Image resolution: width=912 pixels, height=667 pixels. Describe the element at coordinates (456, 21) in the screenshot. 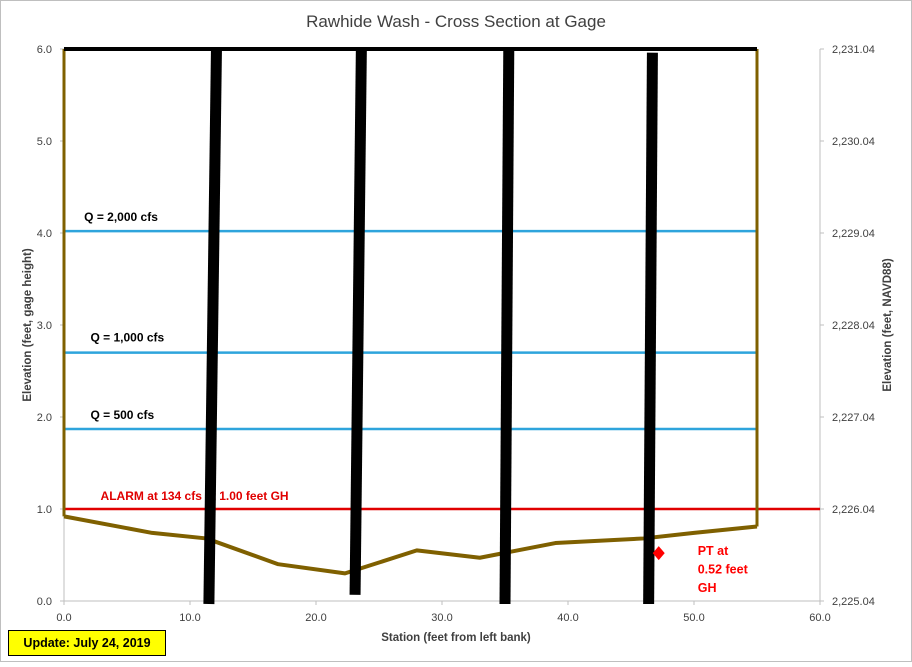

I see `chart-title: Rawhide Wash - Cross Section at Gage` at that location.